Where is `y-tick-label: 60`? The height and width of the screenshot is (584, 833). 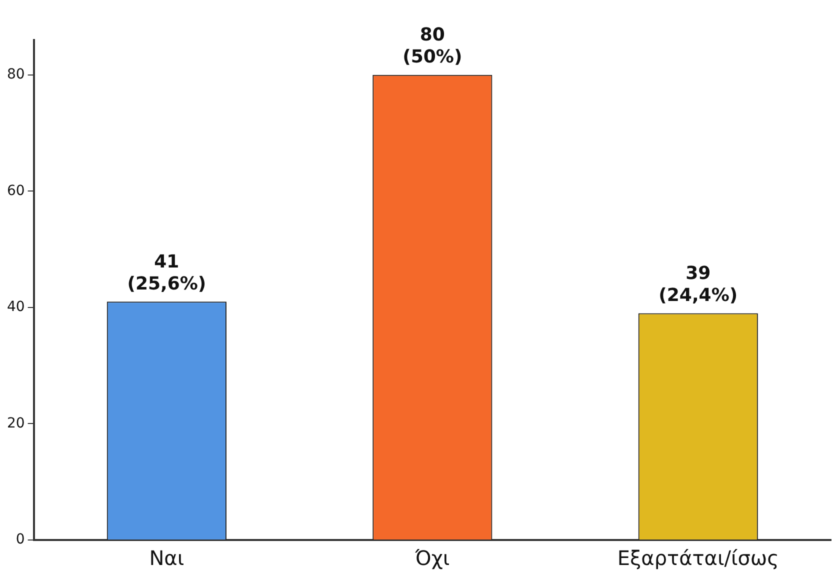 y-tick-label: 60 is located at coordinates (15, 190).